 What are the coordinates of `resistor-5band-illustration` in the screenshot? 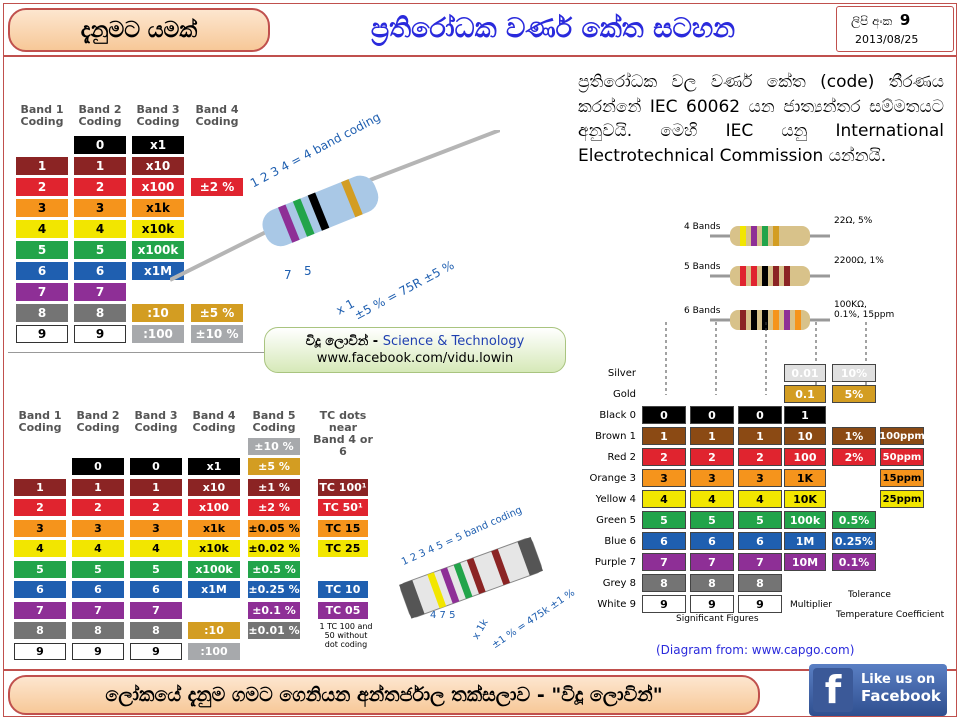 It's located at (471, 577).